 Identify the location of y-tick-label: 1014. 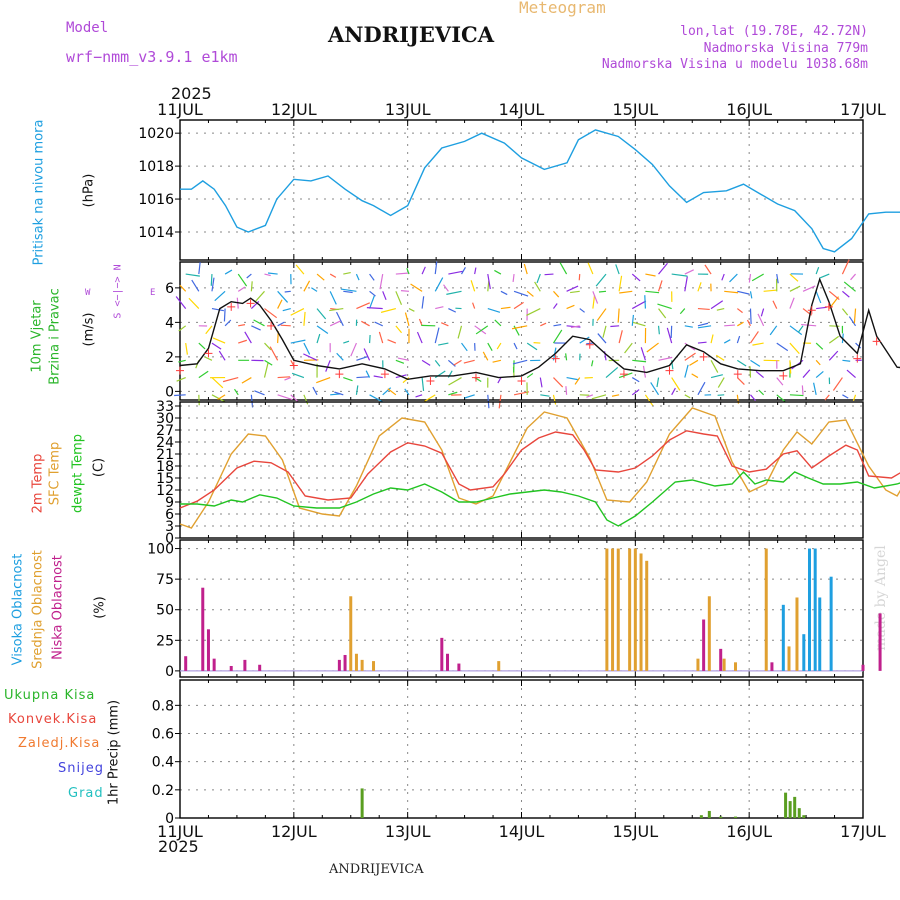
(156, 233).